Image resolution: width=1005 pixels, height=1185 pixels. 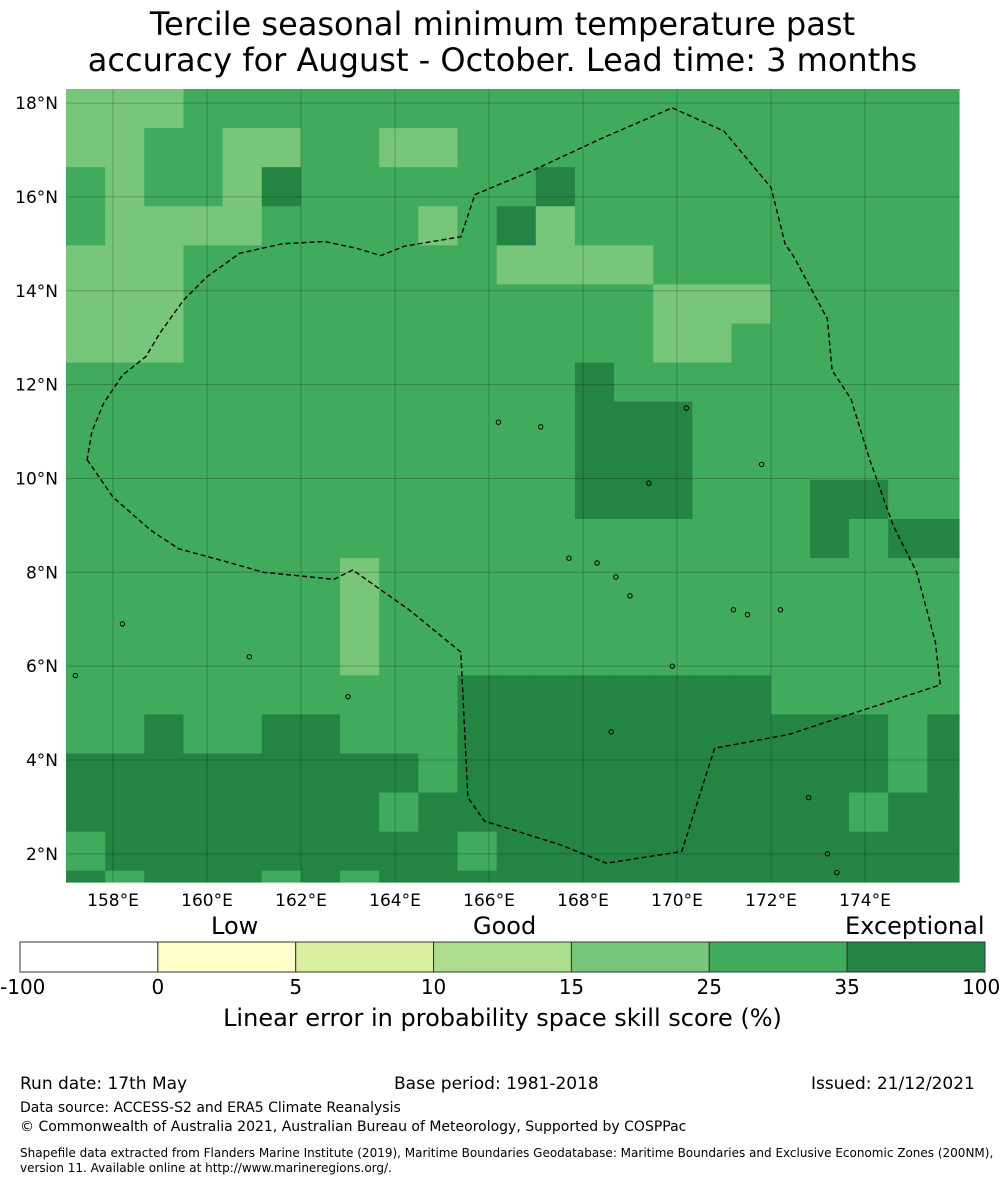 I want to click on colorbar-tick-label: 5, so click(x=296, y=987).